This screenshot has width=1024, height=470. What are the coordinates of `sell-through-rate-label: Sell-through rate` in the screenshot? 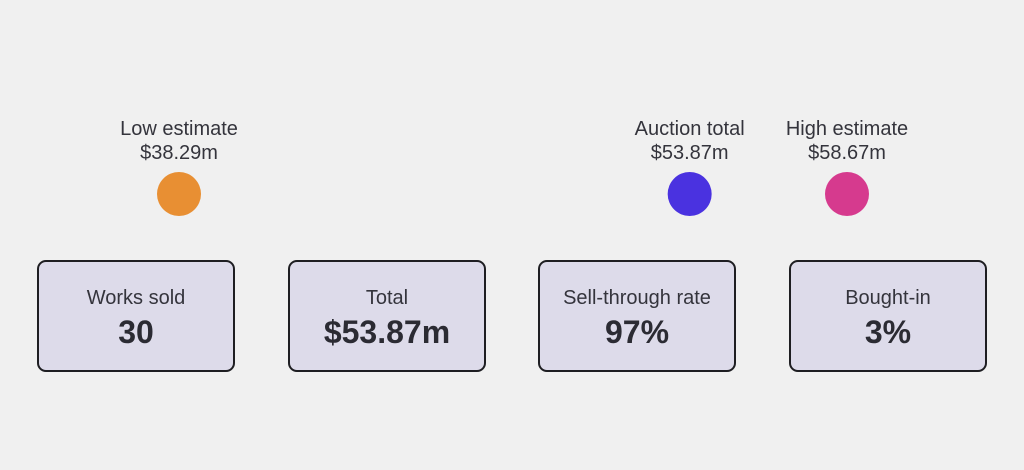 It's located at (637, 298).